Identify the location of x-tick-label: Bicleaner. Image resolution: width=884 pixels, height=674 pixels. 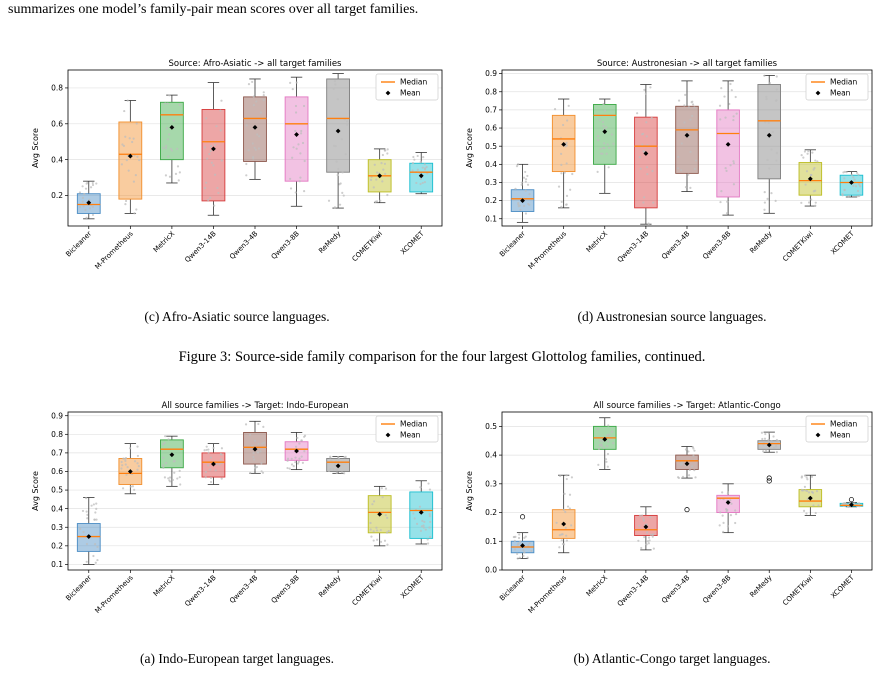
(512, 244).